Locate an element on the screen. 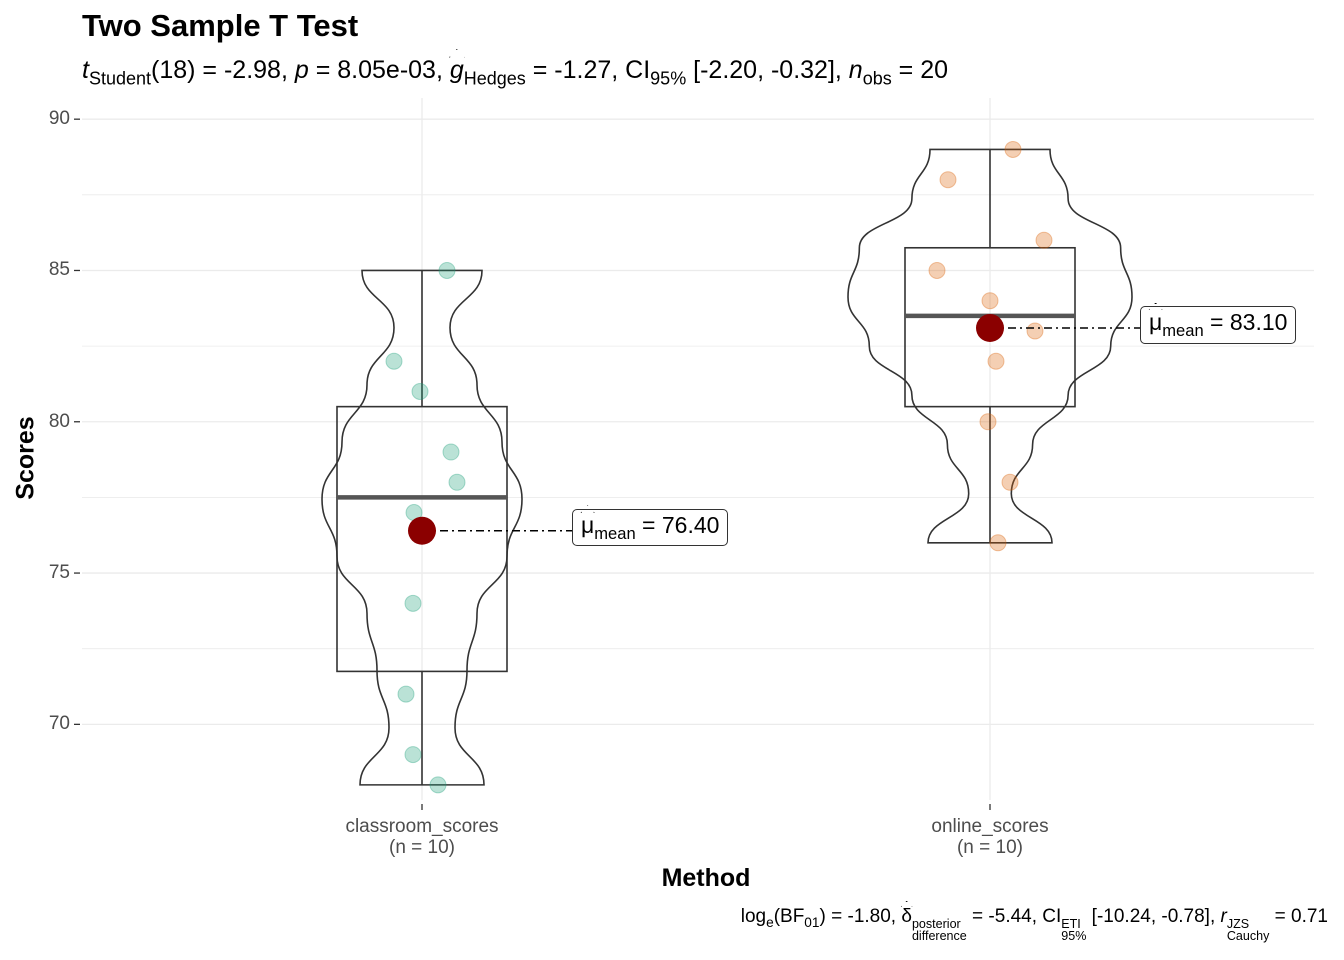  violin-classroom_scores is located at coordinates (422, 527).